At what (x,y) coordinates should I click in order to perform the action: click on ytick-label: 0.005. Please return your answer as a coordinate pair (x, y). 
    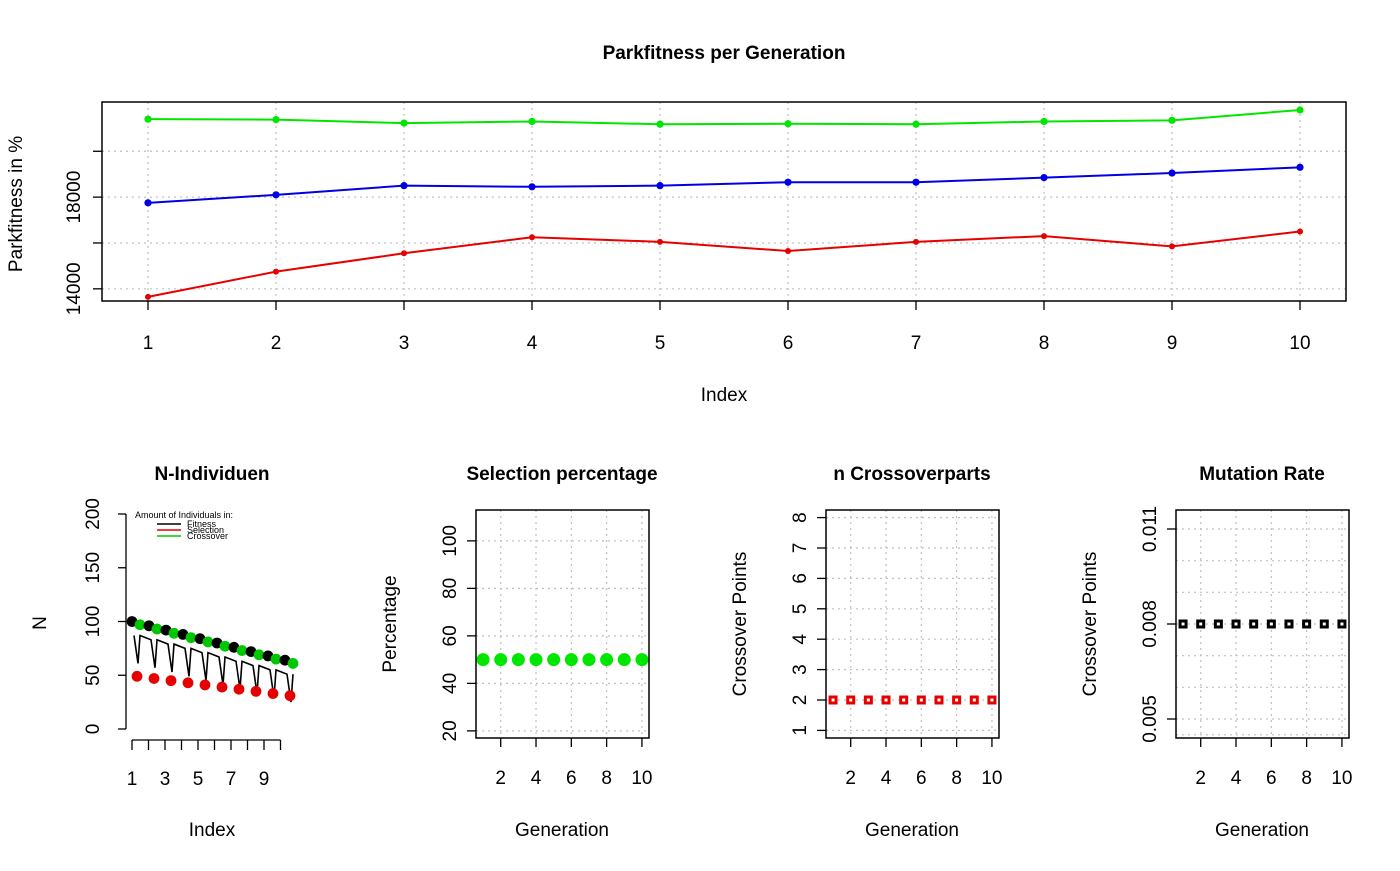
    Looking at the image, I should click on (1150, 719).